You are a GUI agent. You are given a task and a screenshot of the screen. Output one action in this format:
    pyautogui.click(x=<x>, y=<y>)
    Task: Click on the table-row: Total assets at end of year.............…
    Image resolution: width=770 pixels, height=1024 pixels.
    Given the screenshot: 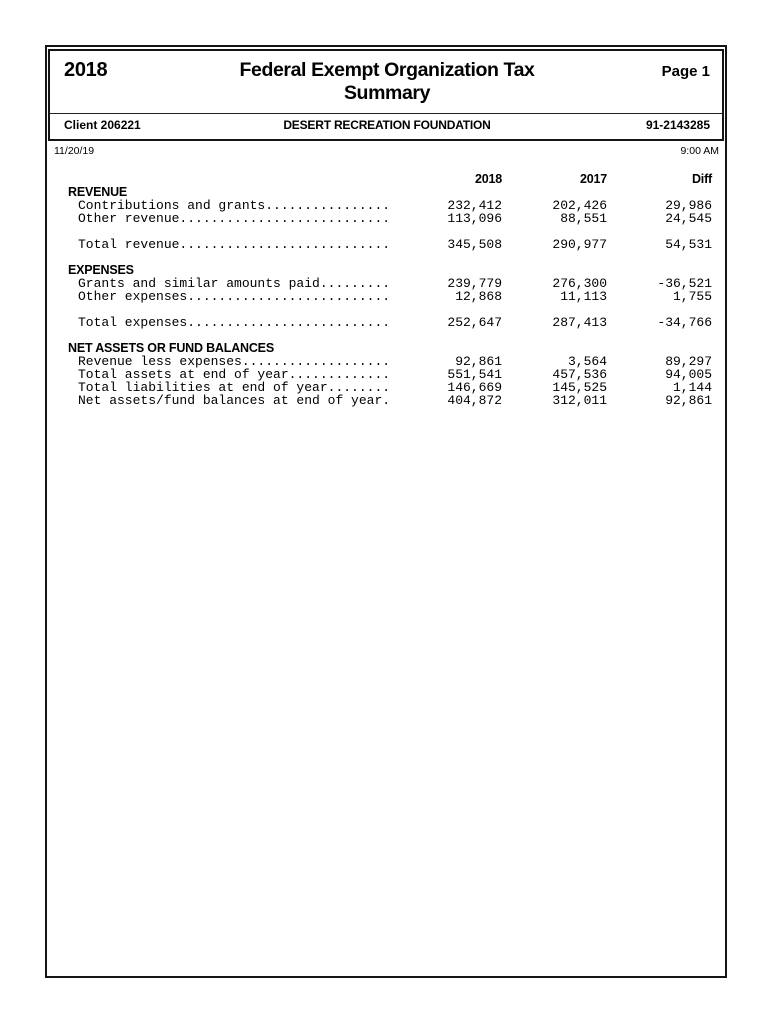 What is the action you would take?
    pyautogui.click(x=390, y=374)
    